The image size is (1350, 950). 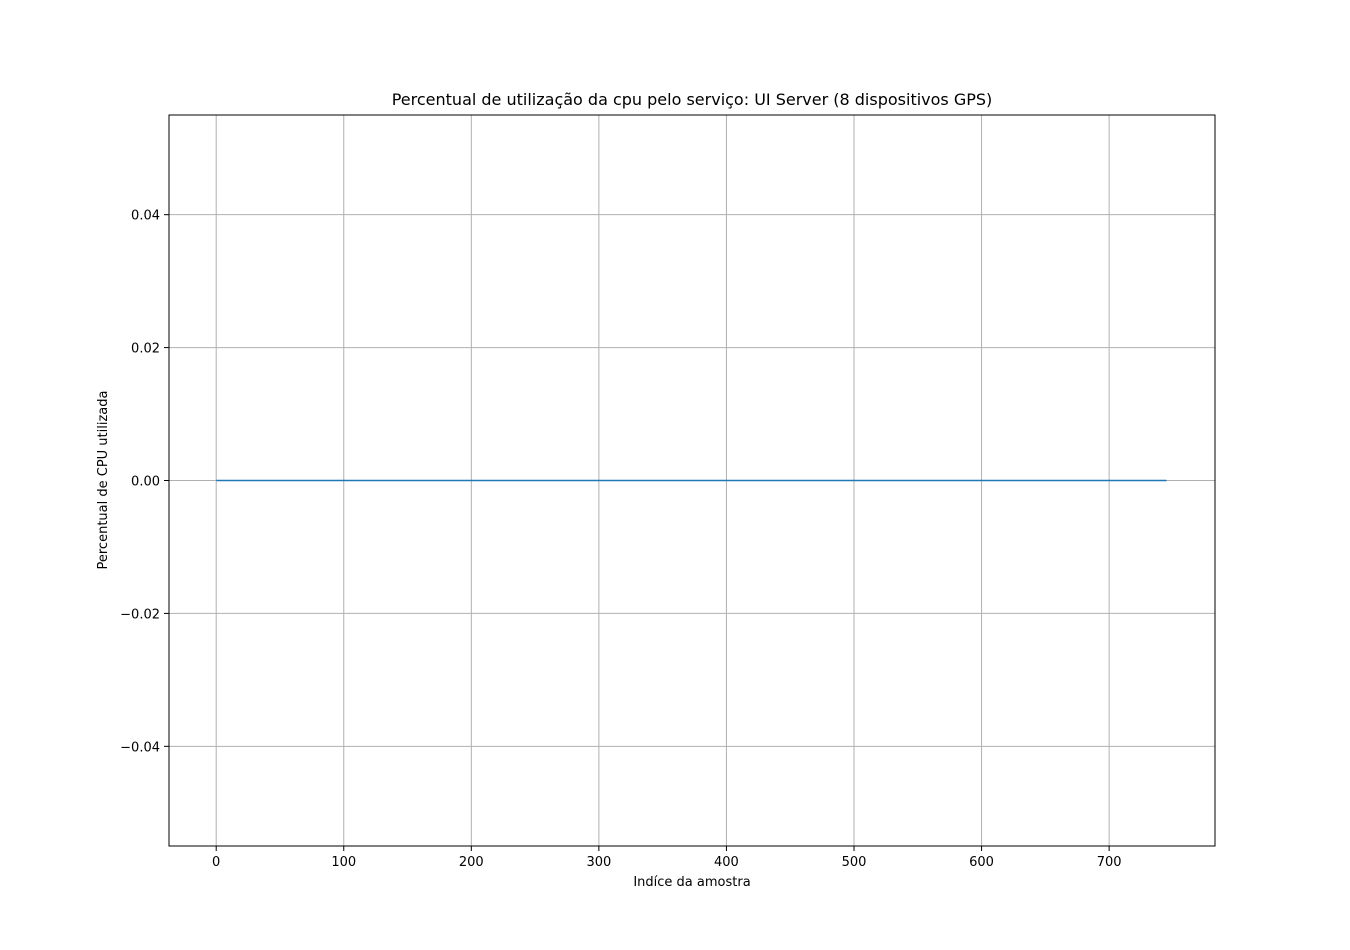 I want to click on y-tick-label: 0.02, so click(x=145, y=349).